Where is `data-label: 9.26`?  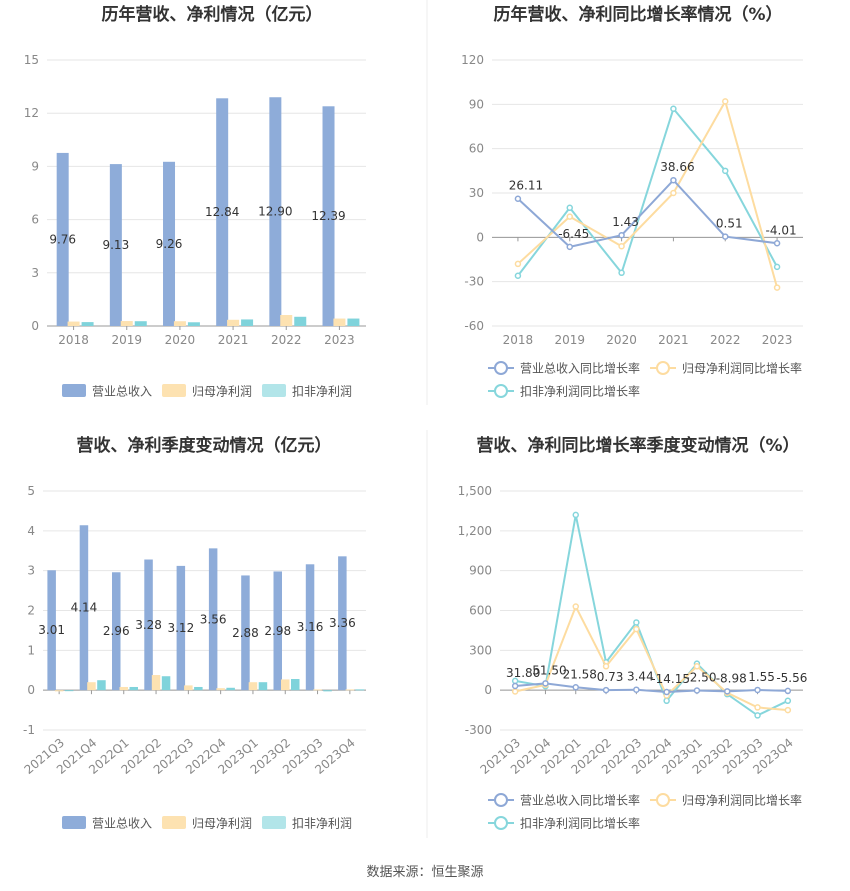
data-label: 9.26 is located at coordinates (169, 244).